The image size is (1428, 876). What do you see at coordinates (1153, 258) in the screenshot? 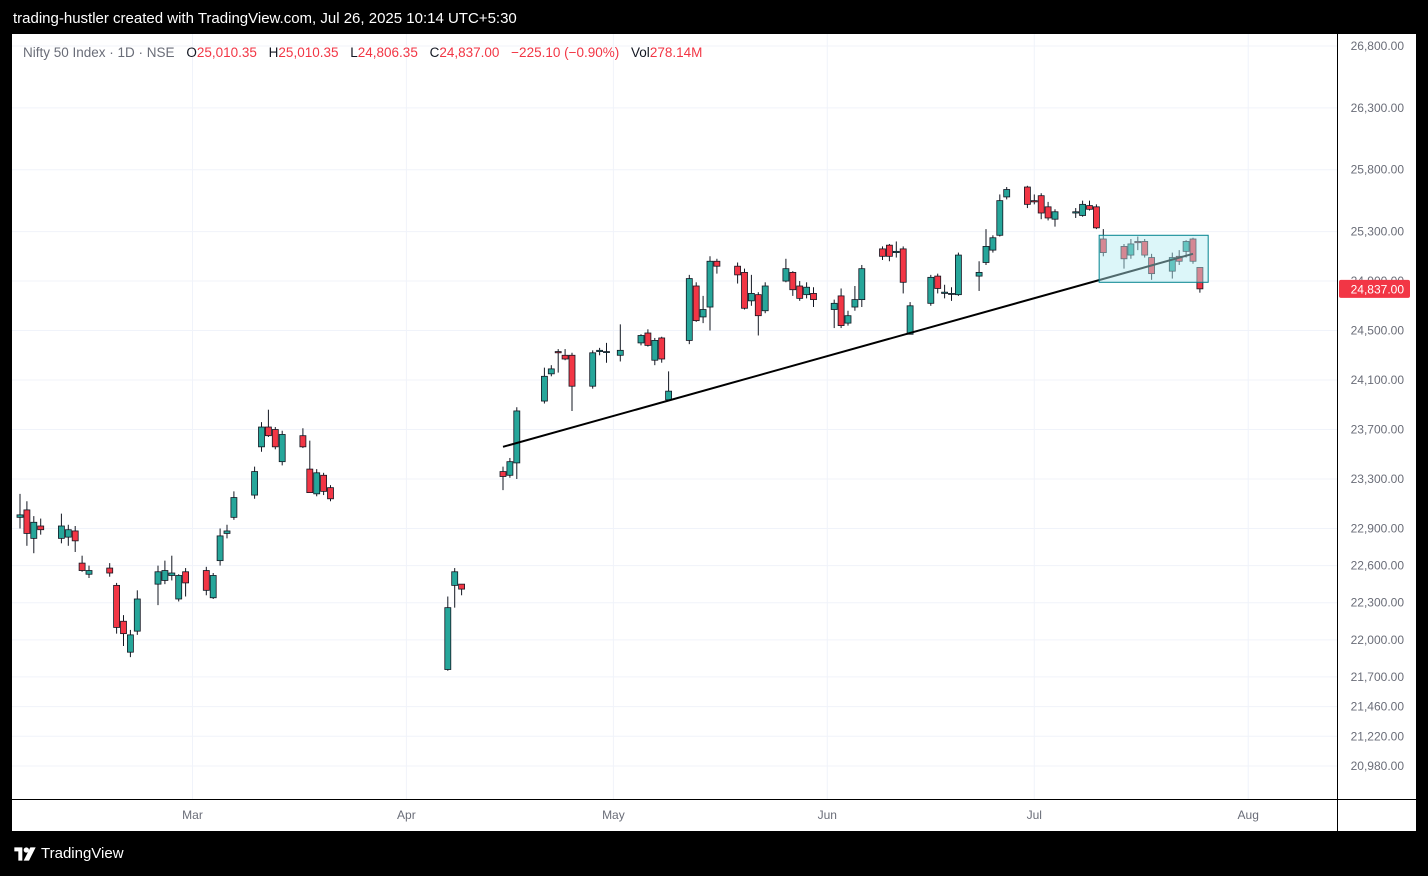
I see `consolidation-box` at bounding box center [1153, 258].